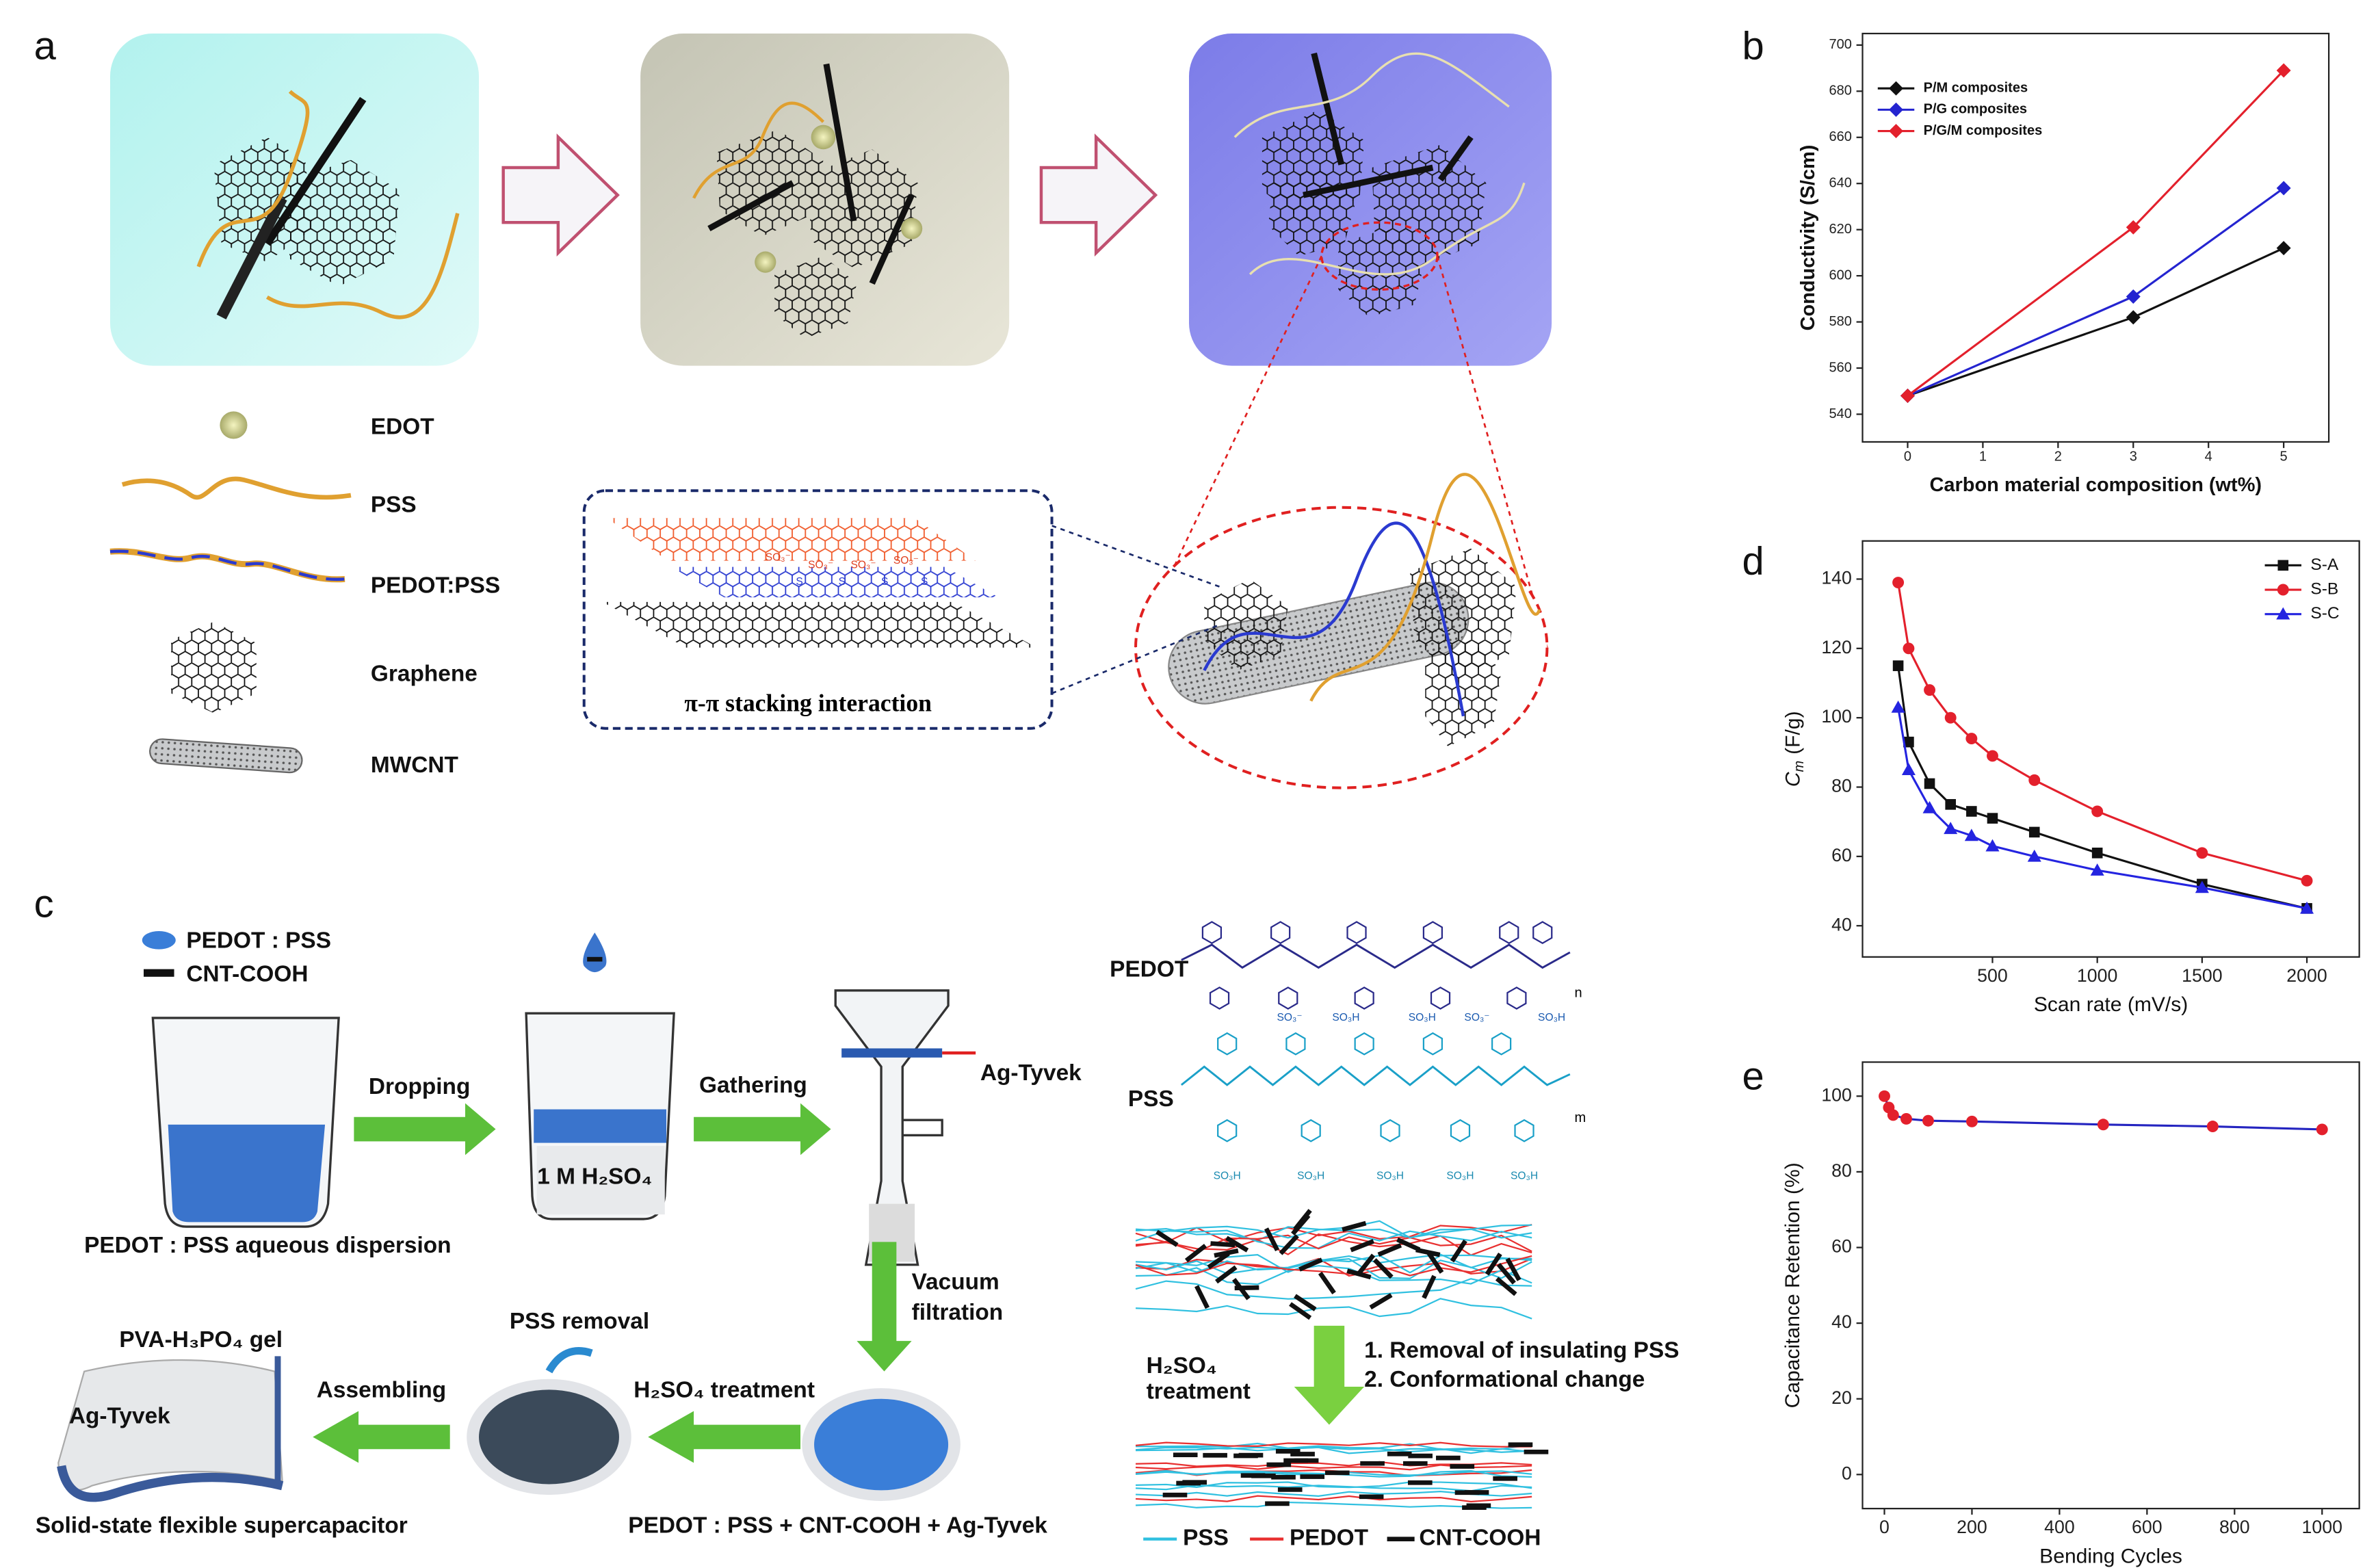  I want to click on pedot-pss-icon, so click(159, 940).